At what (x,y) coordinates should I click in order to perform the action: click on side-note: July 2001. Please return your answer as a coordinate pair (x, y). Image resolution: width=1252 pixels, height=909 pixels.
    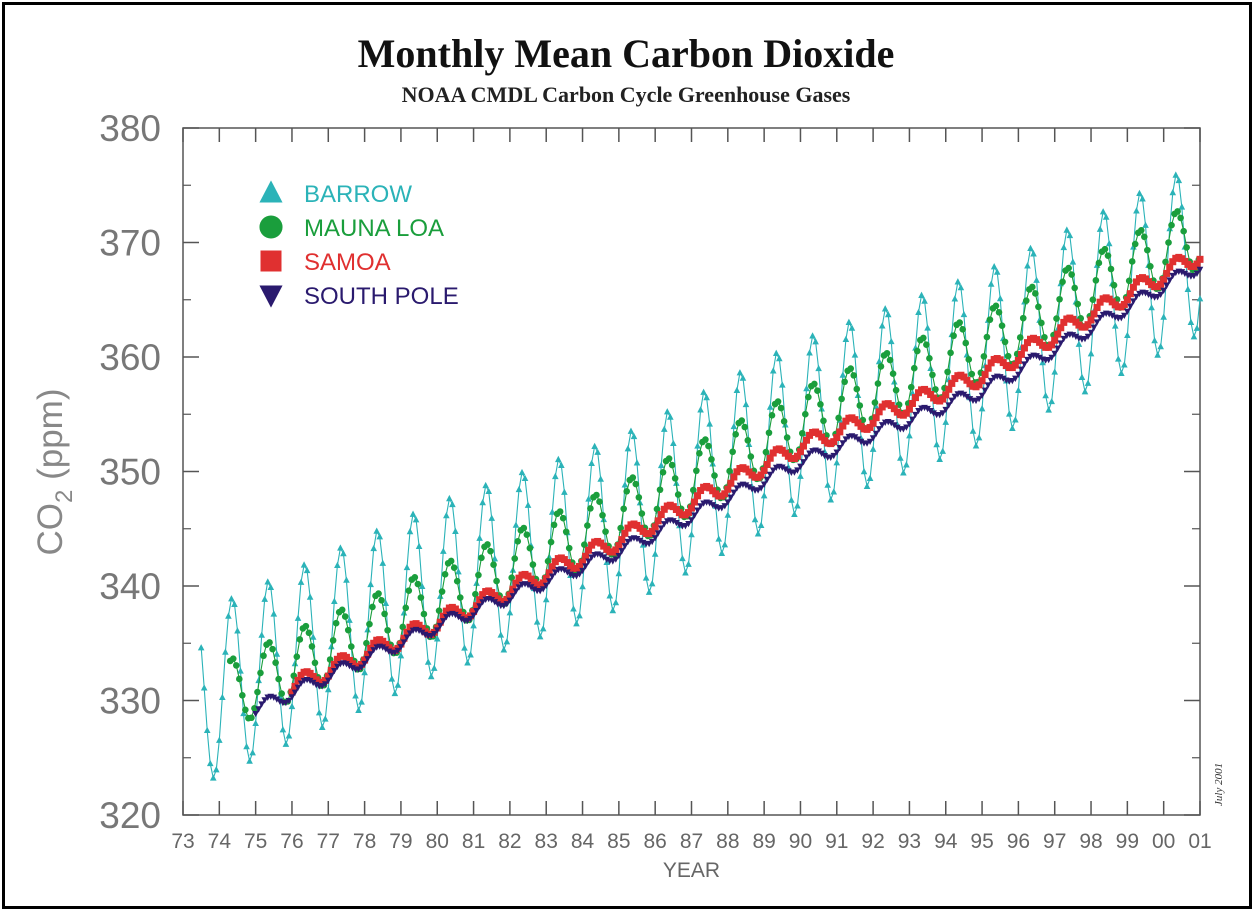
    Looking at the image, I should click on (1219, 784).